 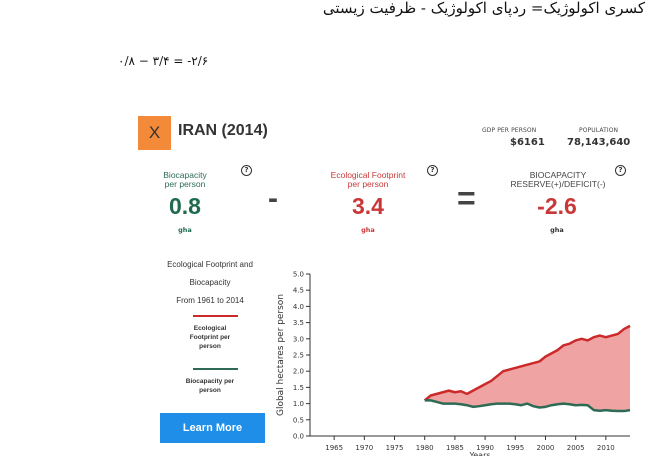 What do you see at coordinates (515, 448) in the screenshot?
I see `x-tick-label: 1995` at bounding box center [515, 448].